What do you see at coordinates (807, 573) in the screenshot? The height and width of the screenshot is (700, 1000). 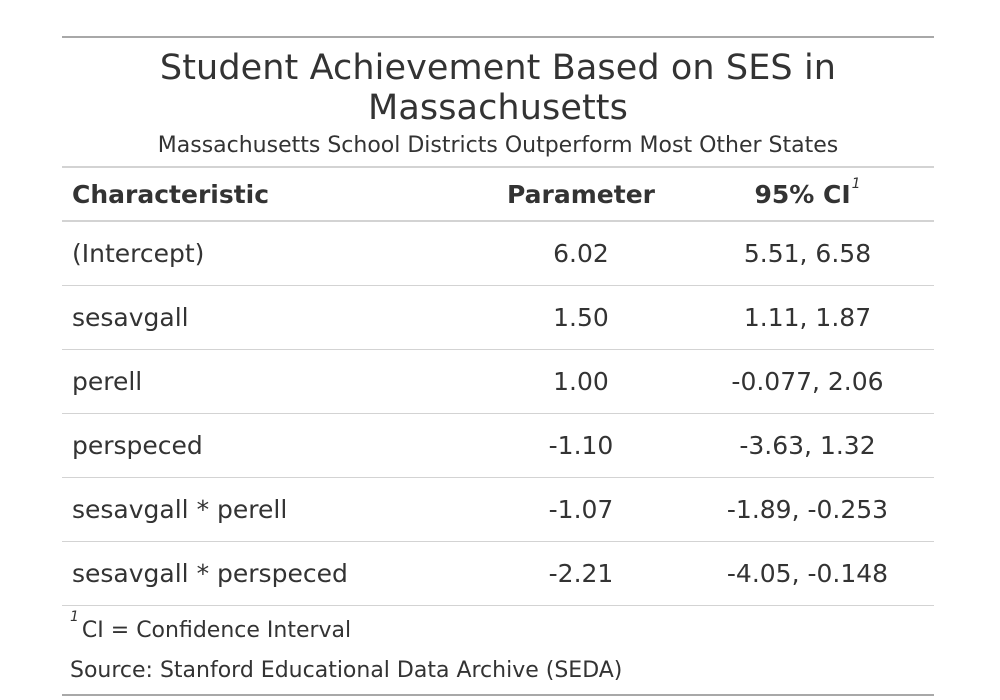 I see `row-ci: -4.05, -0.148` at bounding box center [807, 573].